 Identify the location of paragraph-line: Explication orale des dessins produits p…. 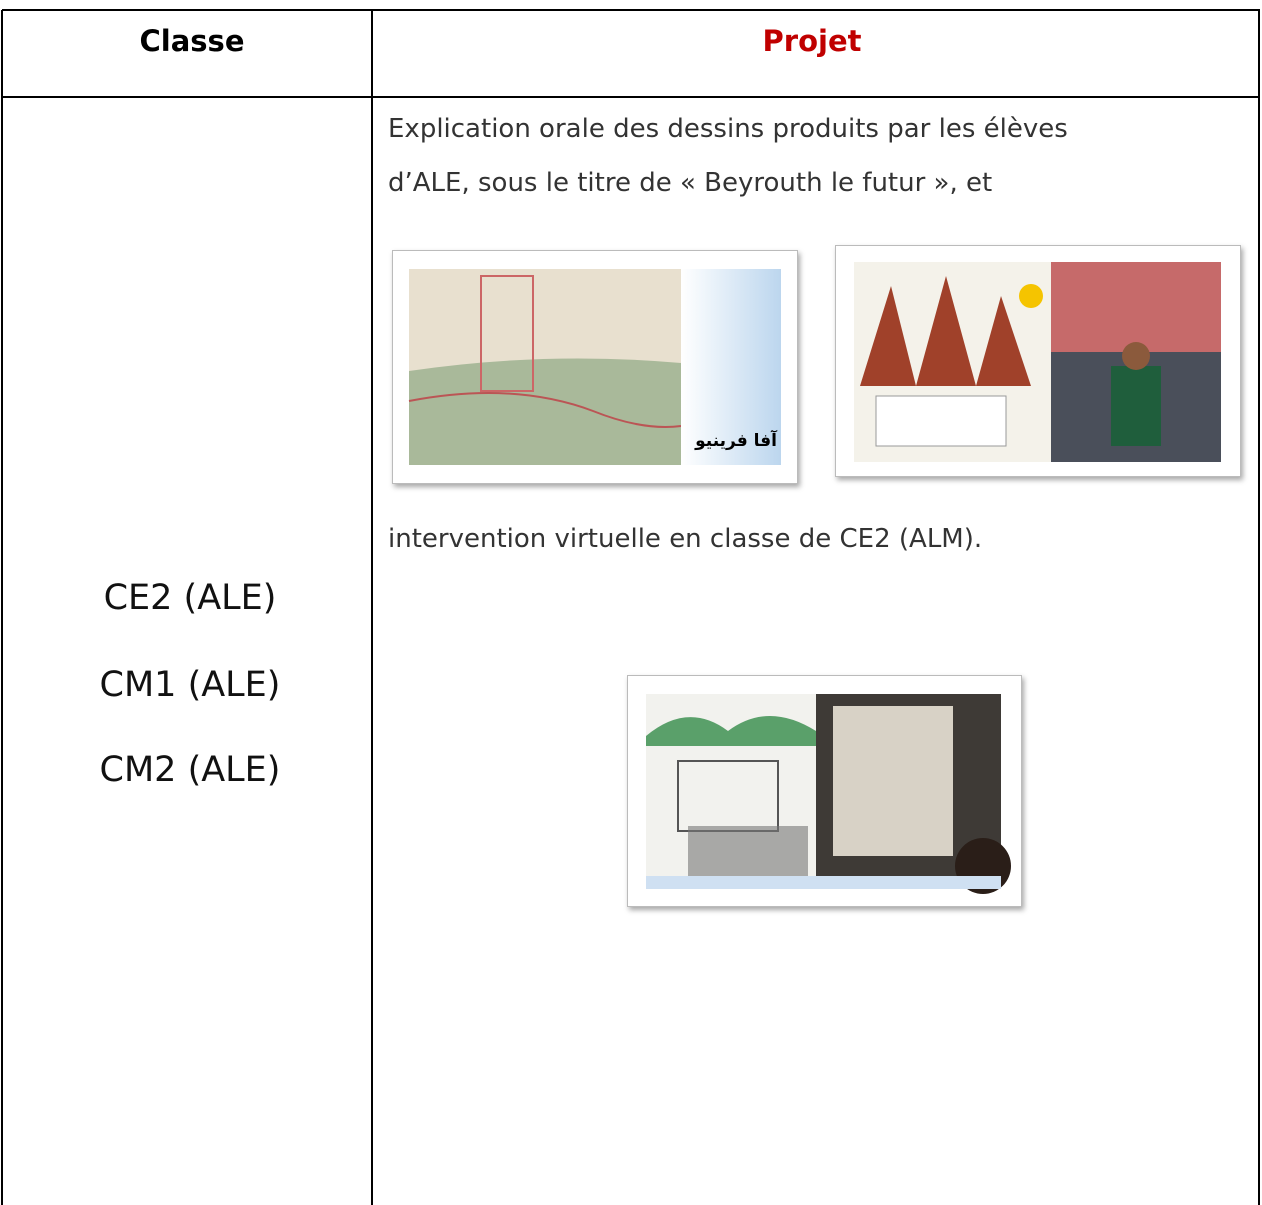
(728, 129).